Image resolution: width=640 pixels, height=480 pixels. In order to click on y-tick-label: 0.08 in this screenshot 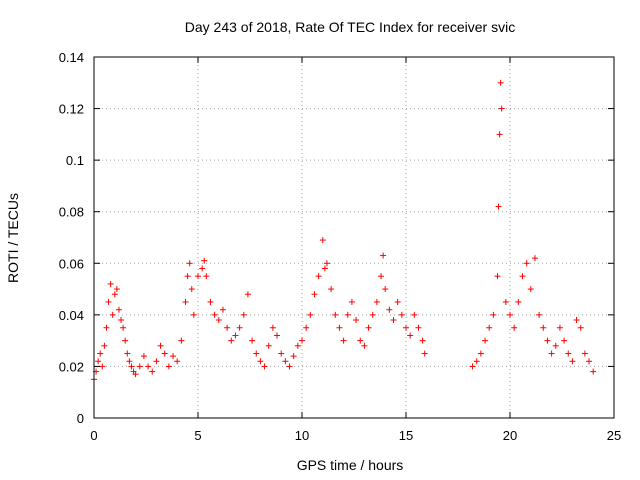, I will do `click(71, 212)`.